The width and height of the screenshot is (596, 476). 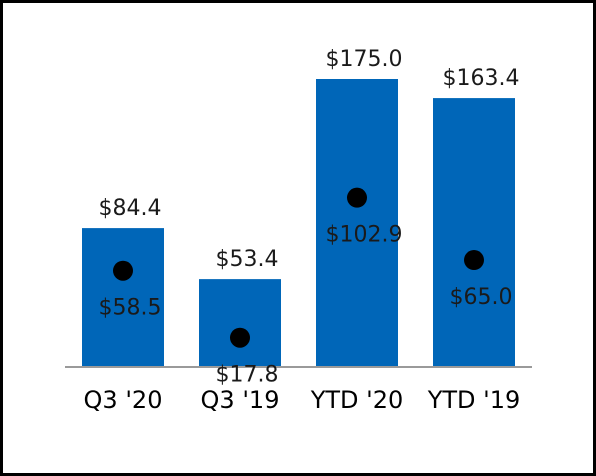 What do you see at coordinates (247, 259) in the screenshot?
I see `bar-value-label: $53.4` at bounding box center [247, 259].